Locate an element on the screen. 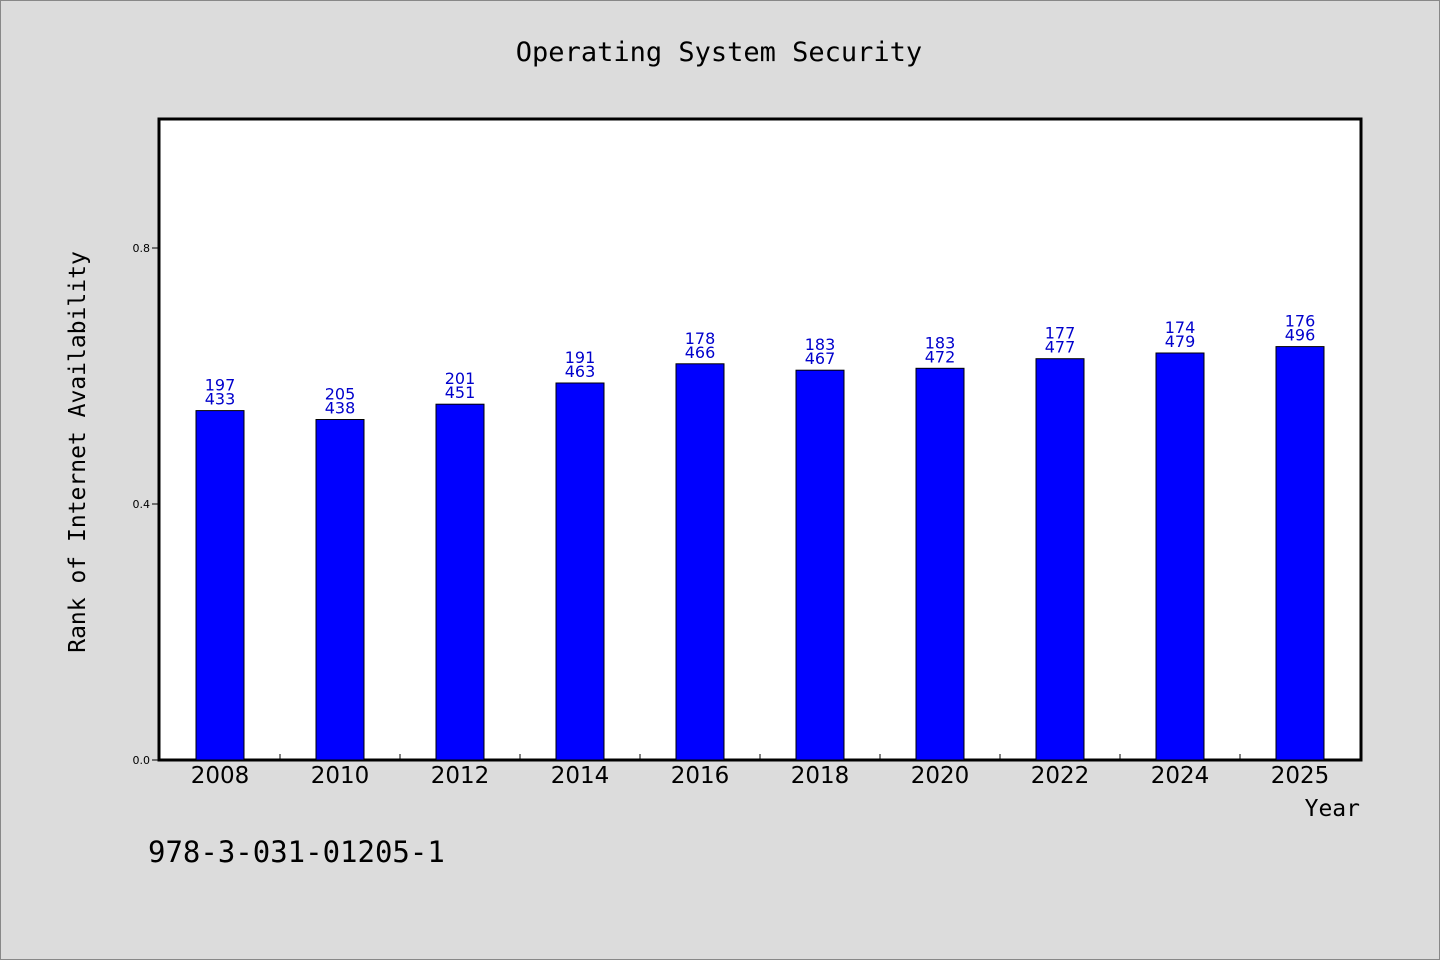  data-label-top: 201 is located at coordinates (460, 378).